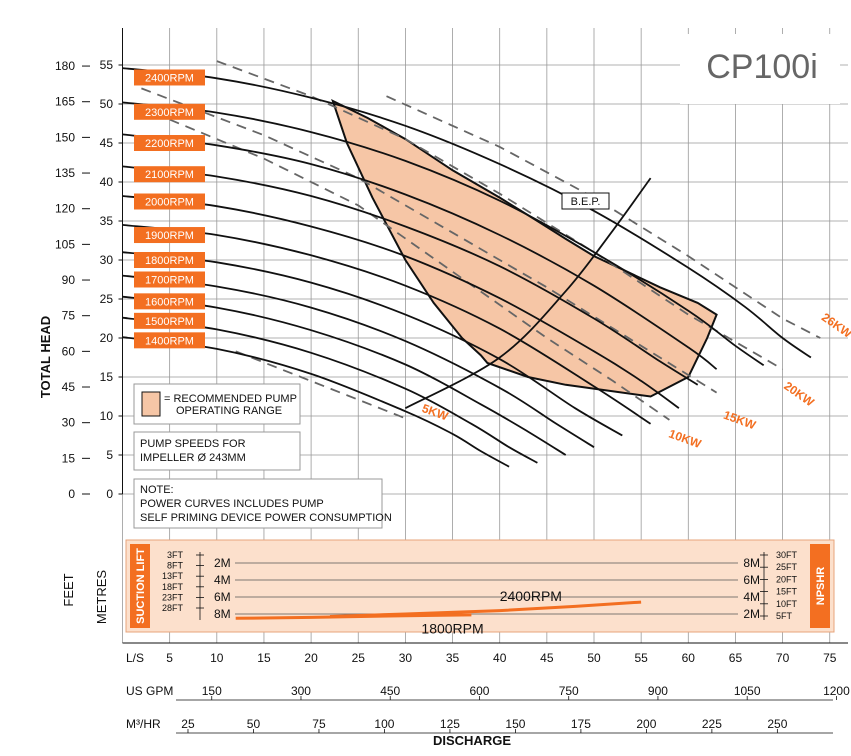 The width and height of the screenshot is (851, 756). I want to click on note-text-1: NOTE:, so click(157, 490).